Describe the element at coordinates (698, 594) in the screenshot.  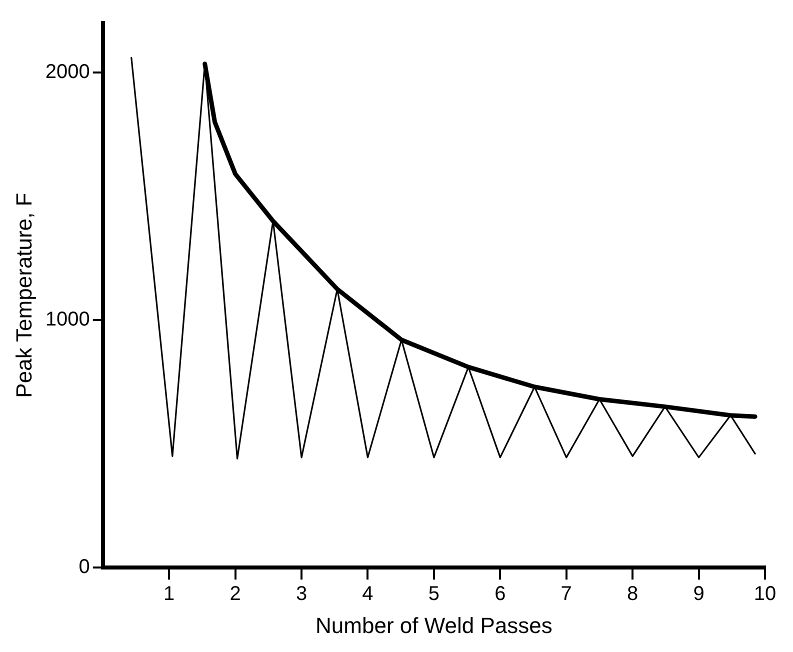
I see `x-tick-label: 9` at that location.